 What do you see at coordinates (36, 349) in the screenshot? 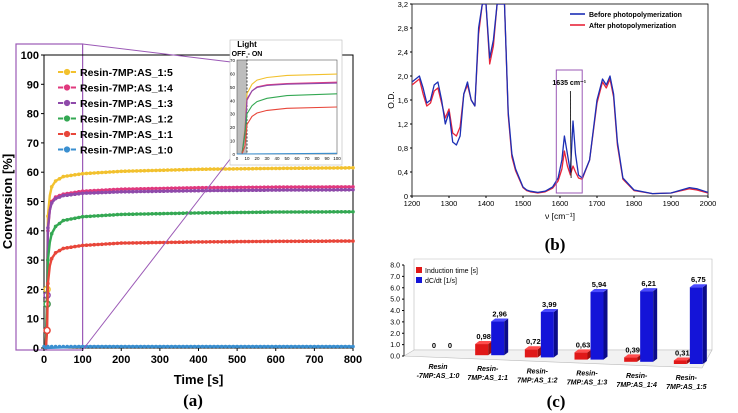
I see `y-tick-label: 0` at bounding box center [36, 349].